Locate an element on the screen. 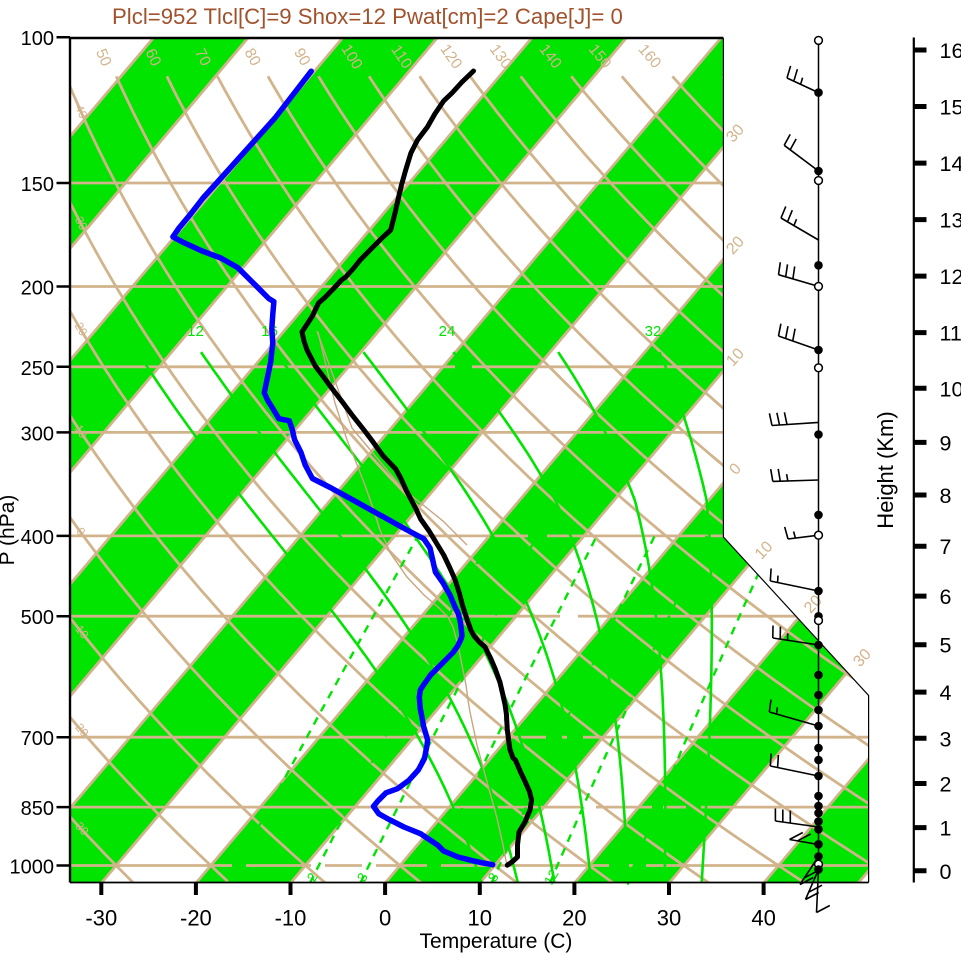 The image size is (961, 962). svg-text: 500 is located at coordinates (37, 618).